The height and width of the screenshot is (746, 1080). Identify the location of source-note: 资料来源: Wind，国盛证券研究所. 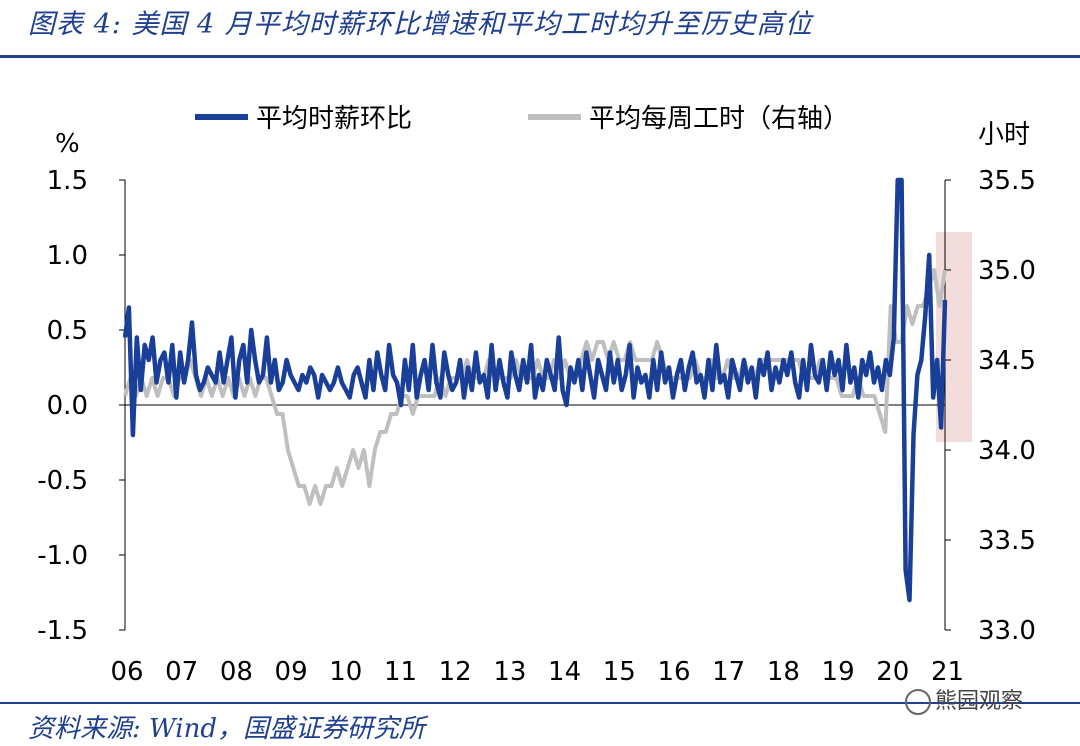
(226, 729).